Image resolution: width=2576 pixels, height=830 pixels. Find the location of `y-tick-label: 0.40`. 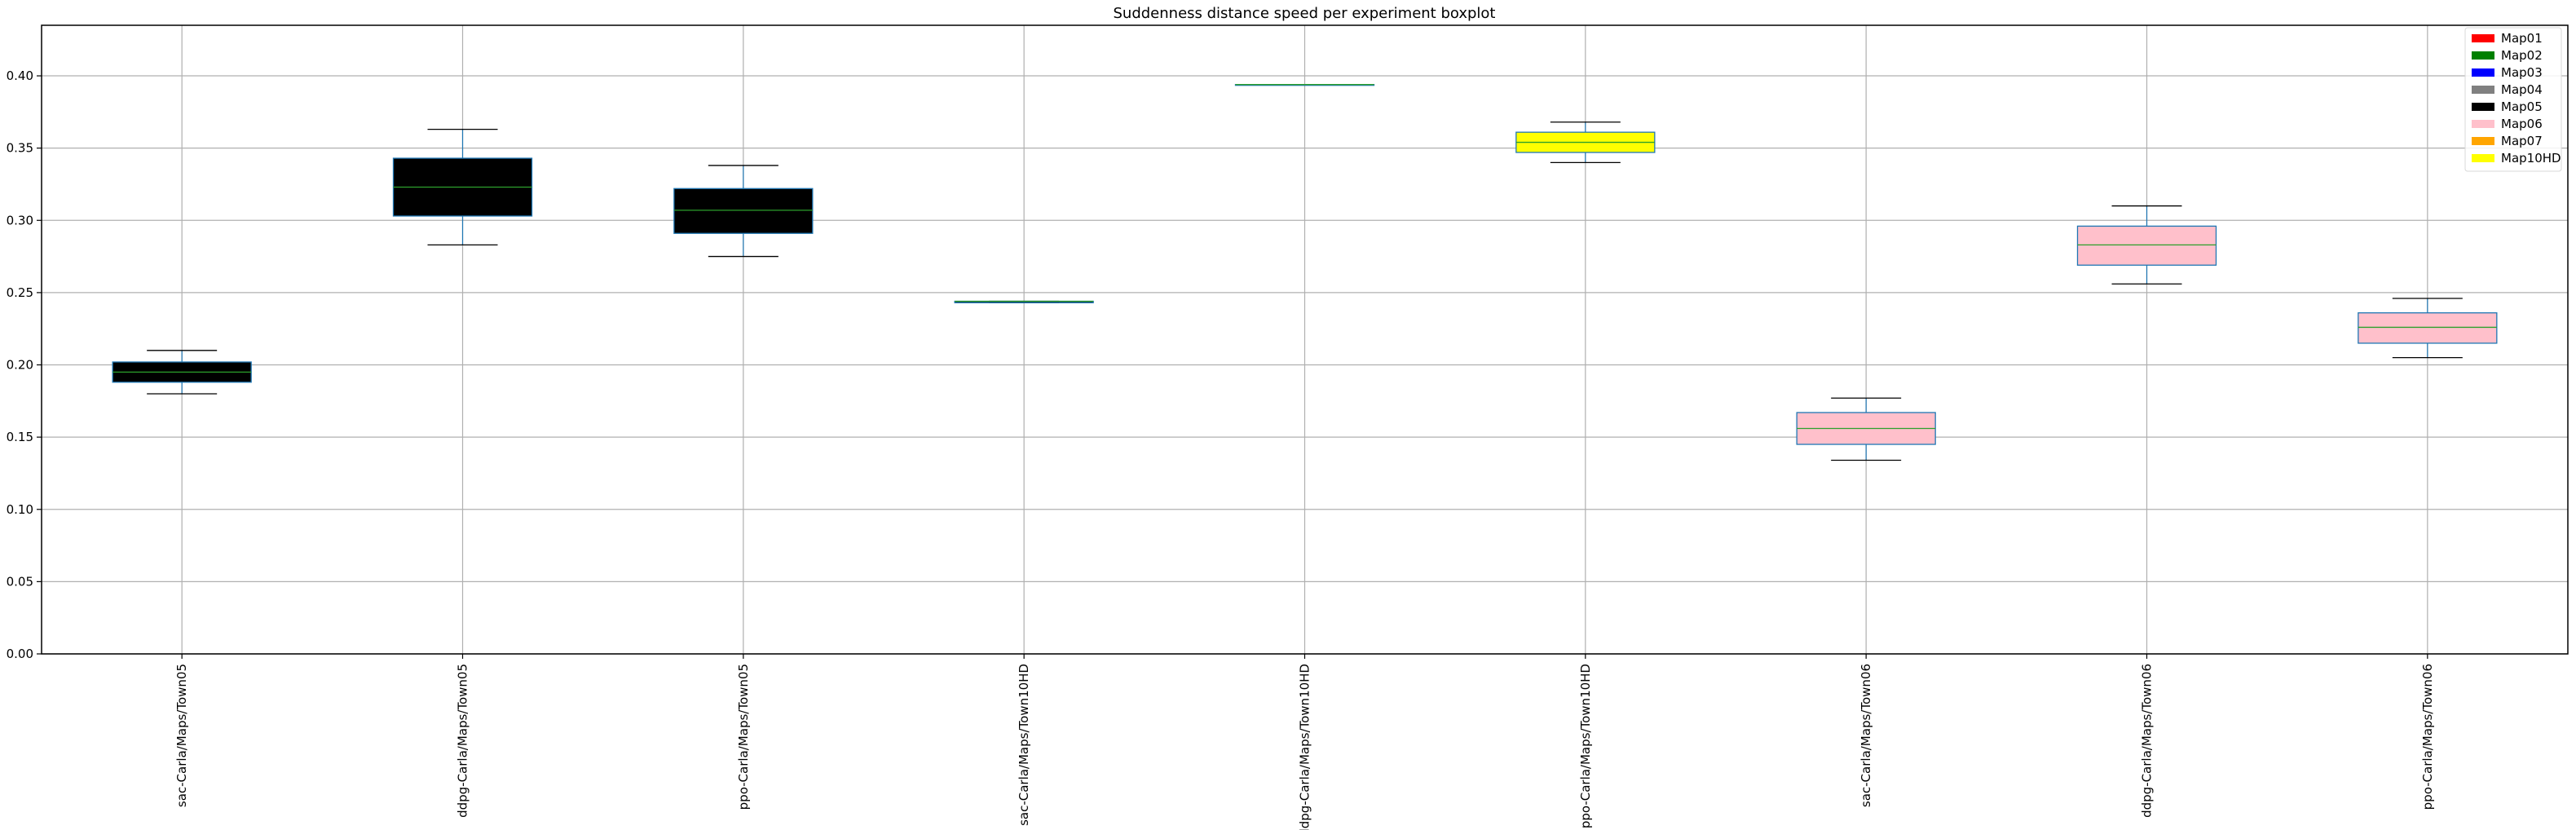

y-tick-label: 0.40 is located at coordinates (20, 76).